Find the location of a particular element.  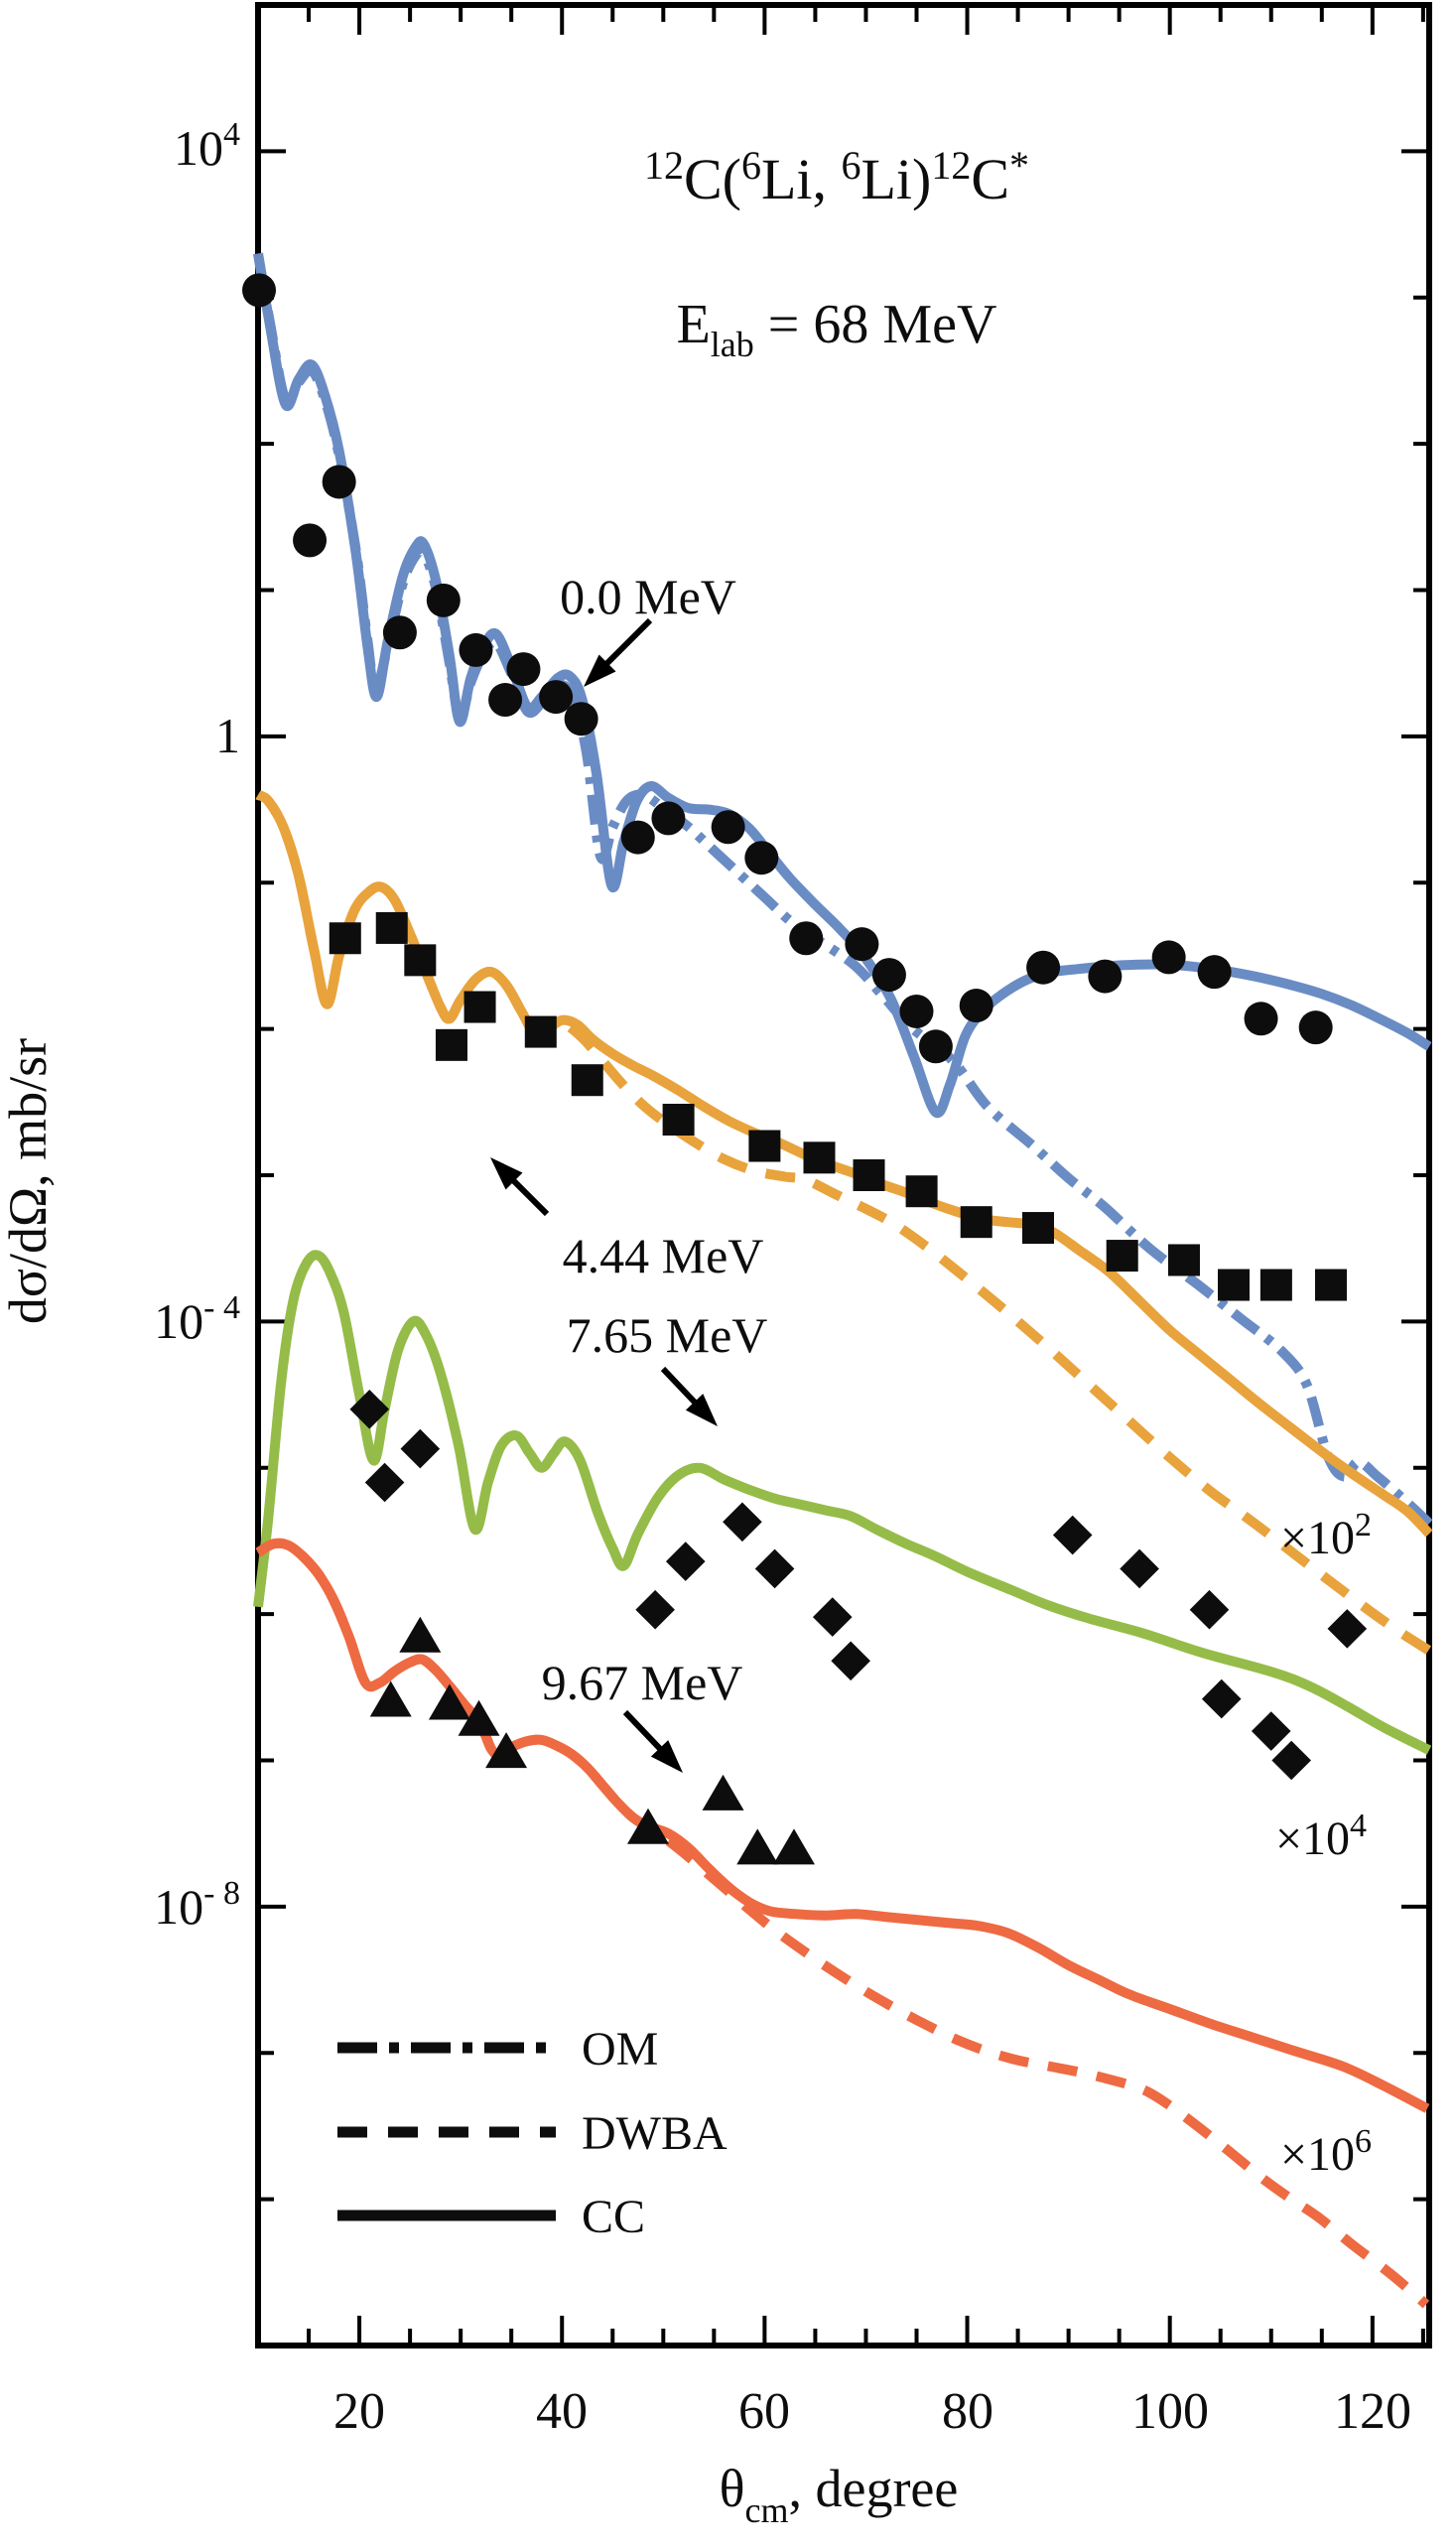

legend-label-om: OM is located at coordinates (620, 2049).